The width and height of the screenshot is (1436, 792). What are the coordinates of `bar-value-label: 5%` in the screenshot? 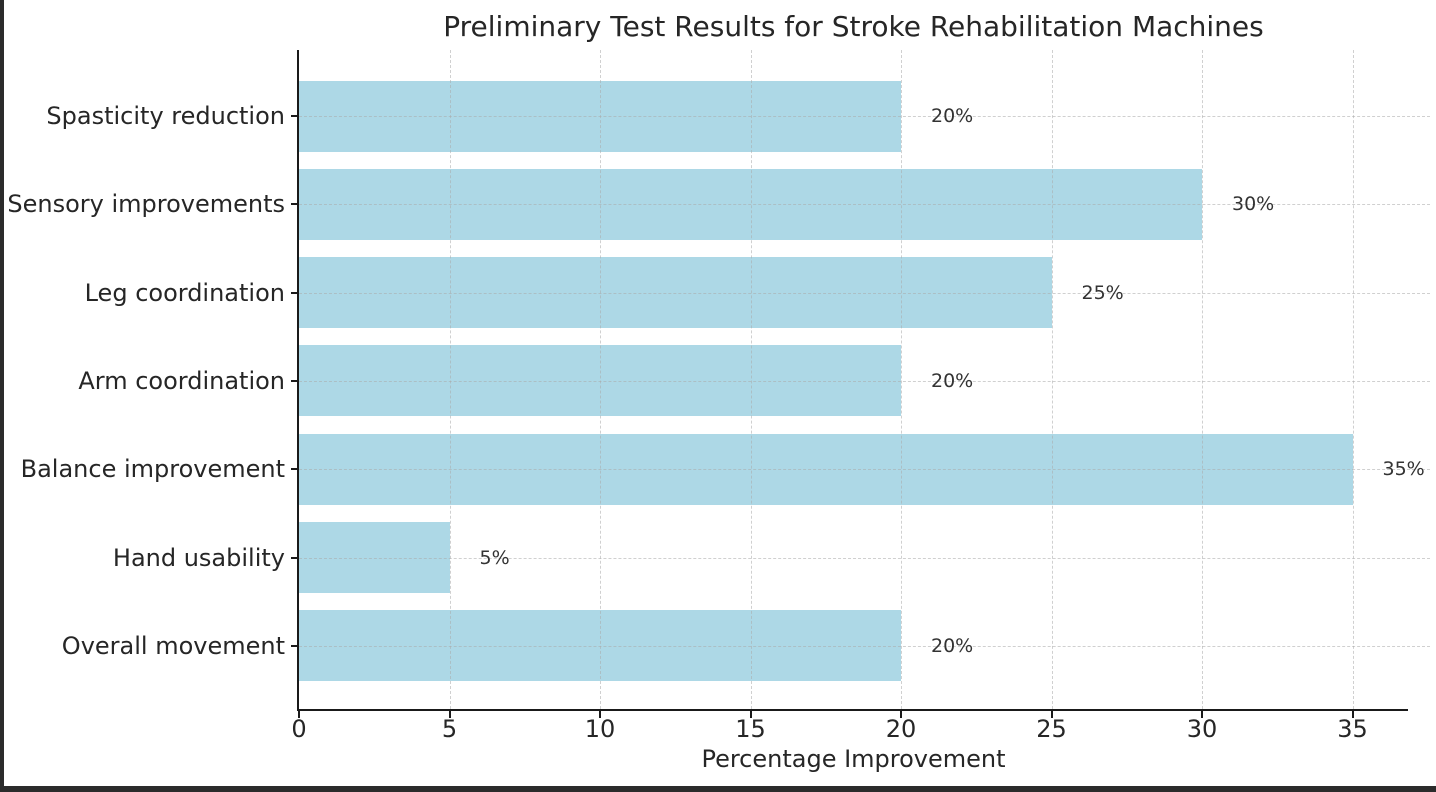 It's located at (494, 557).